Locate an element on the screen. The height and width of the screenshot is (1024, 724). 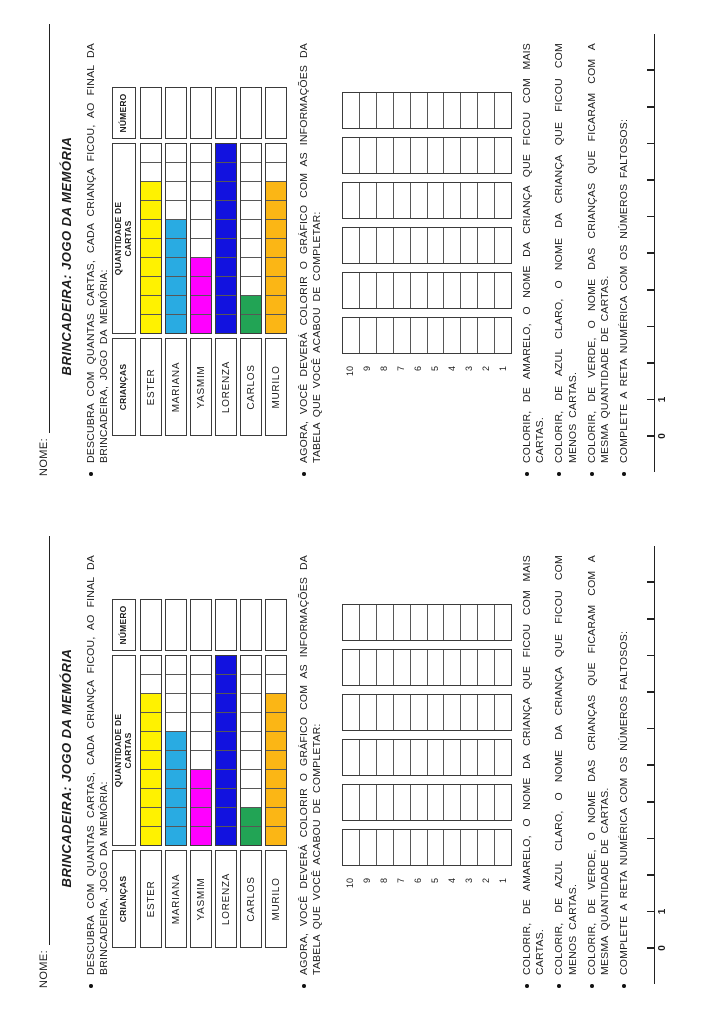
coloring-grid-chart: 10 9 8 7 6 5 4 3 2 1 is located at coordinates (427, 768).